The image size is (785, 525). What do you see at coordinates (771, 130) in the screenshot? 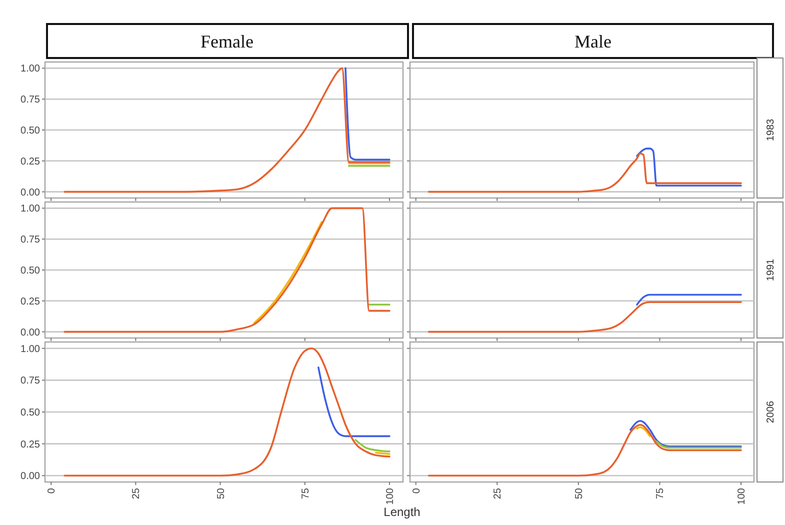
I see `y2-axis-title: 1983` at bounding box center [771, 130].